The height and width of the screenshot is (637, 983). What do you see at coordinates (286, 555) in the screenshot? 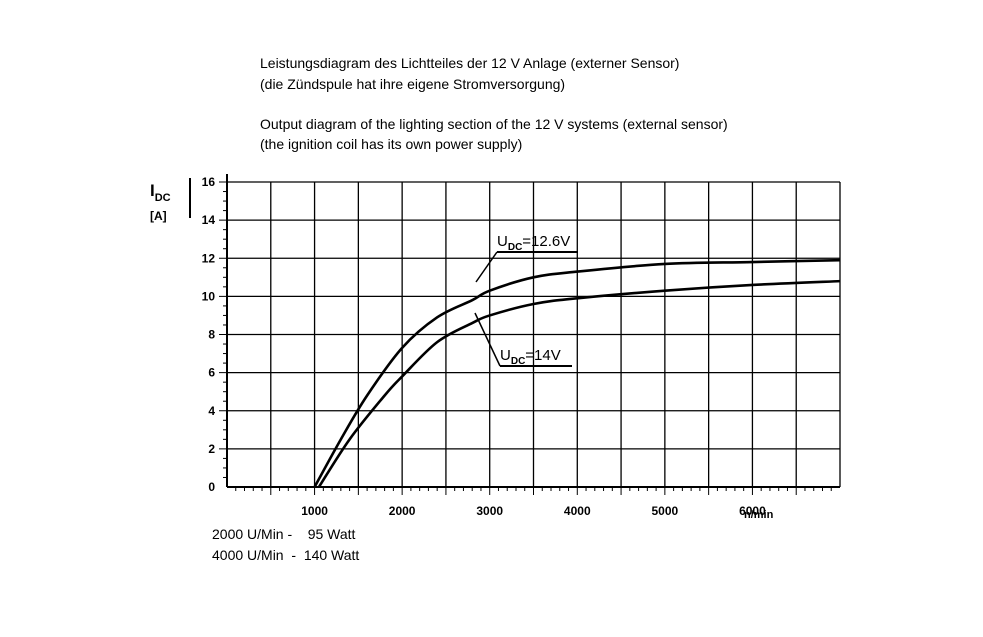
I see `power-note-2: 4000 U/Min - 140 Watt` at bounding box center [286, 555].